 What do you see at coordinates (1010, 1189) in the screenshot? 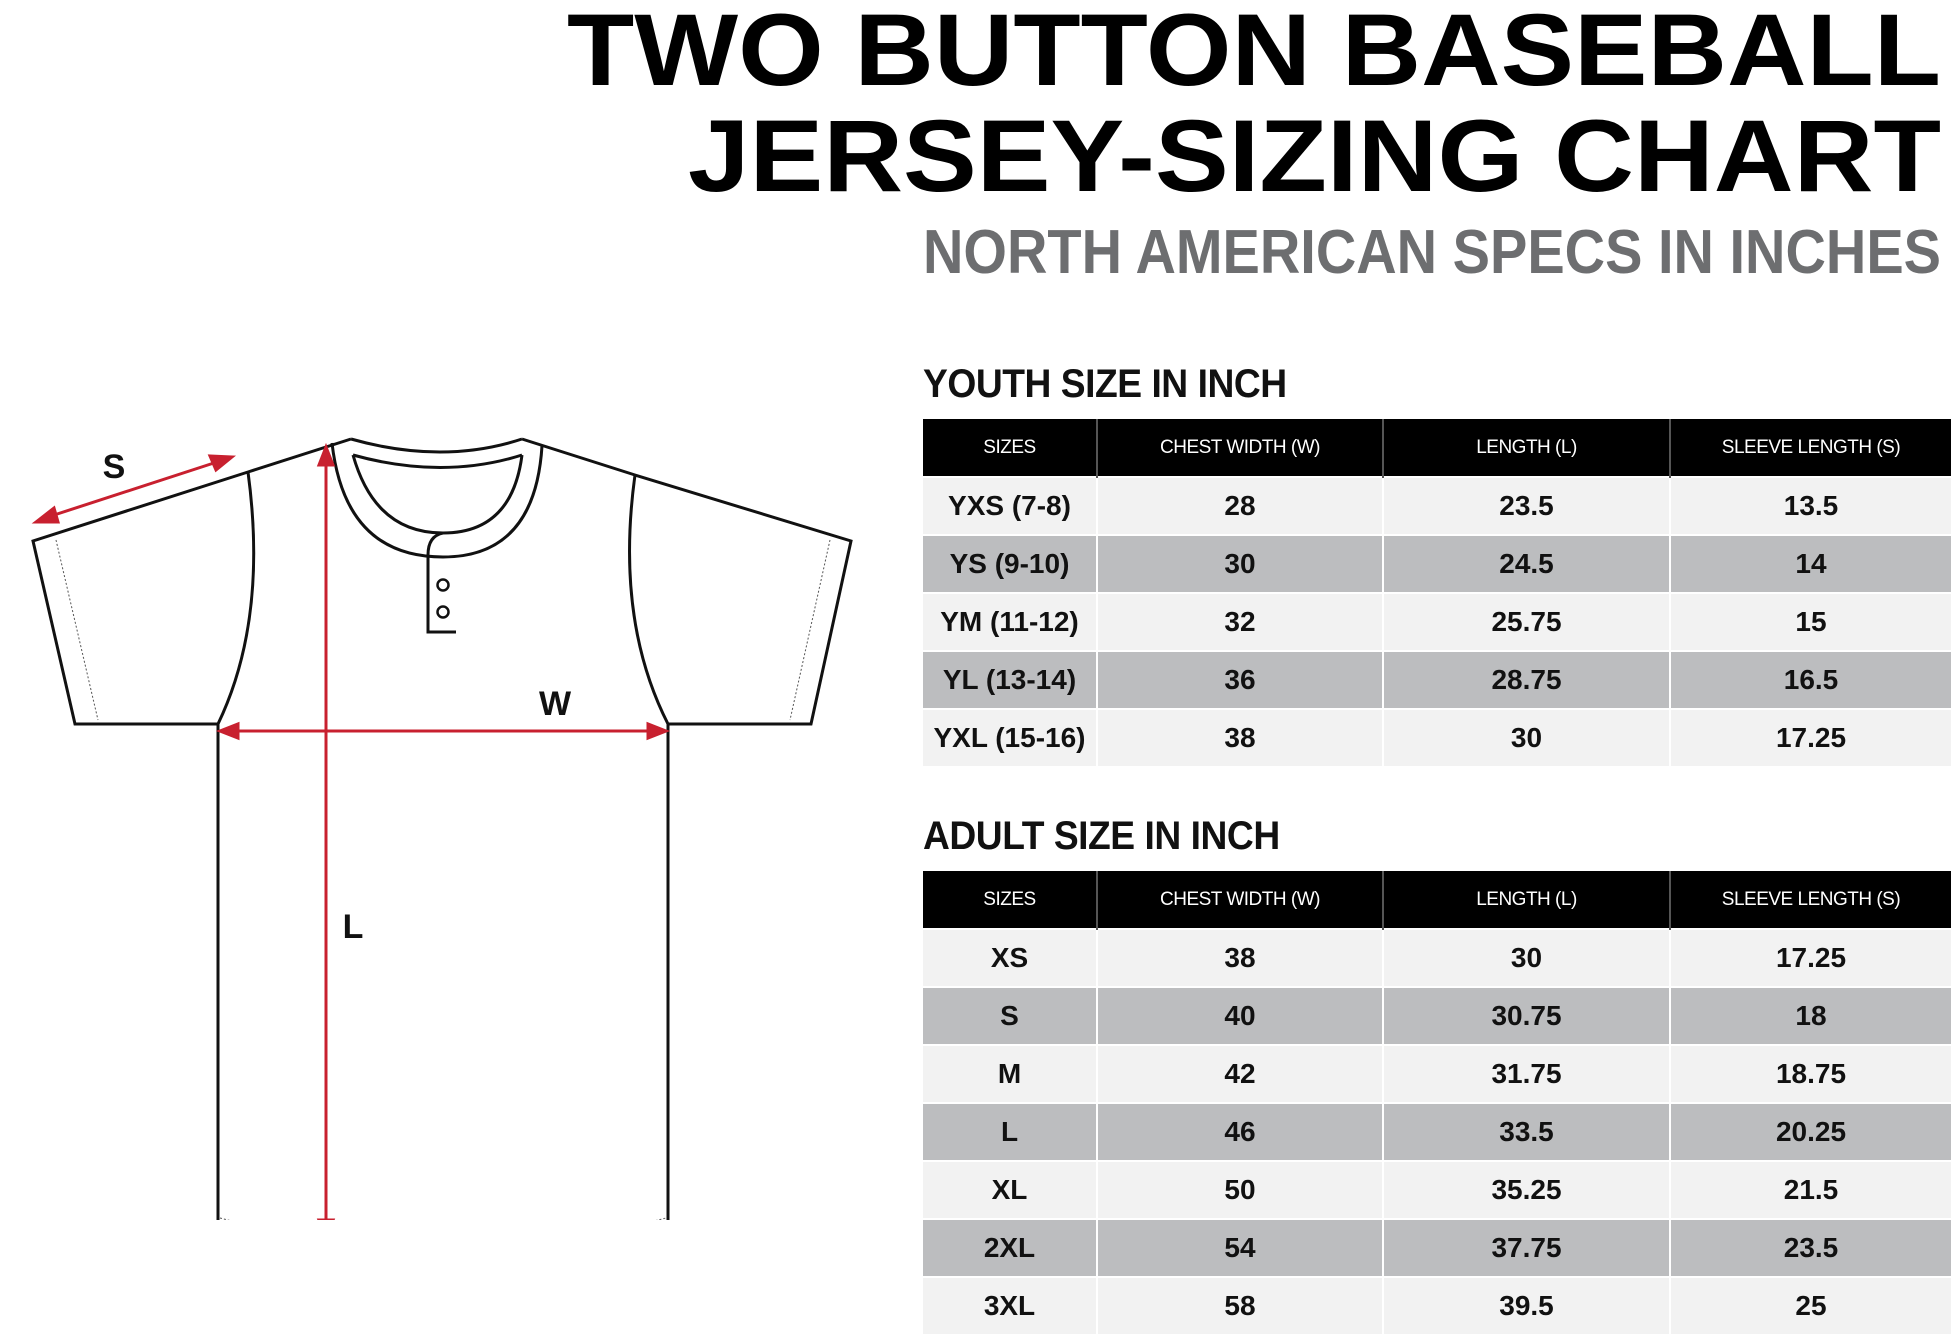
I see `size-cell: XL` at bounding box center [1010, 1189].